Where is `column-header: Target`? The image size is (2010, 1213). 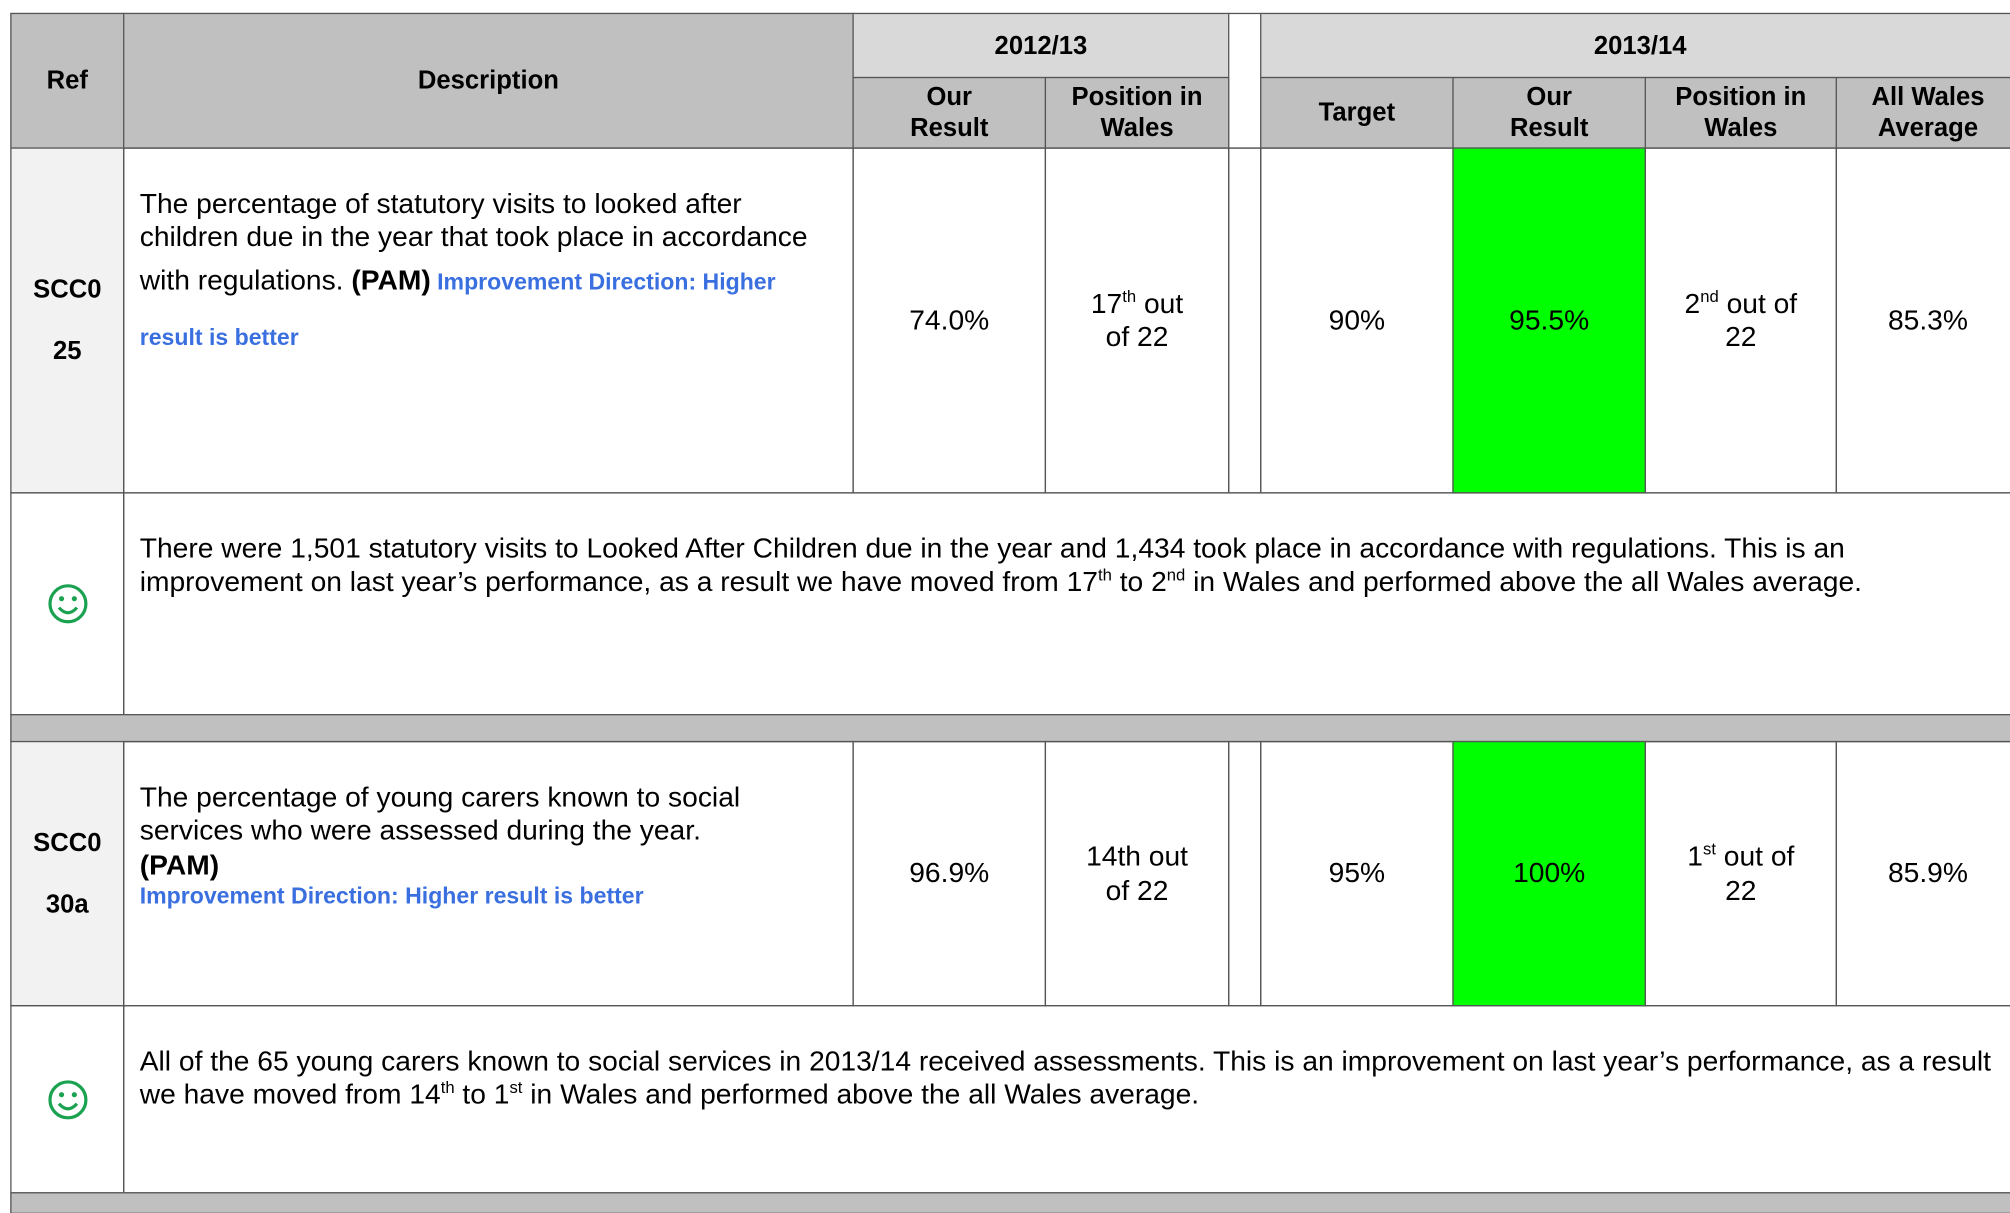 column-header: Target is located at coordinates (1357, 112).